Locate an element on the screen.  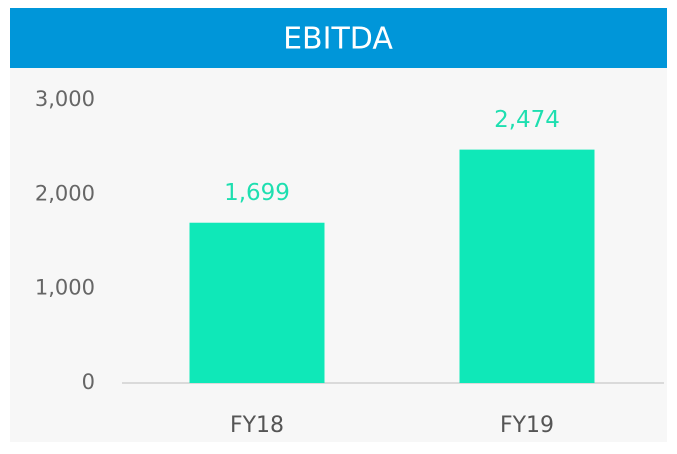
x-tick-label: FY18 is located at coordinates (257, 425).